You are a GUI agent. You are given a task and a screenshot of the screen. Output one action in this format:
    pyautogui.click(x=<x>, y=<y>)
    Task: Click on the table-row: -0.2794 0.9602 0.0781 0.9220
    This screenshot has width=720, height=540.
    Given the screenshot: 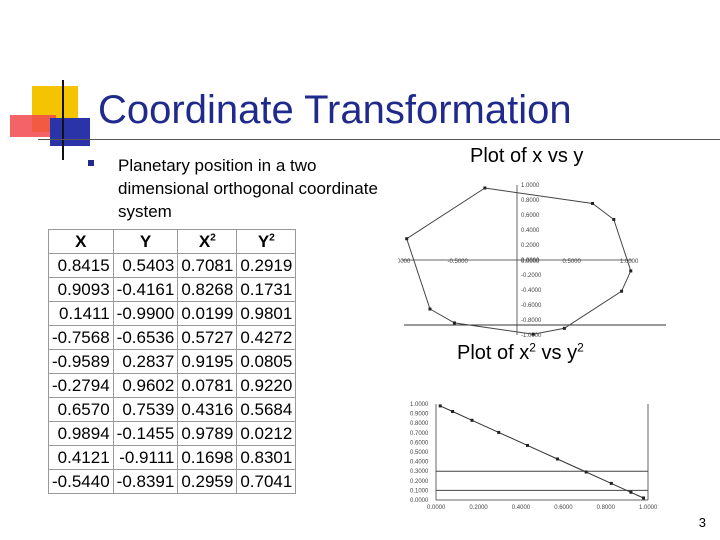 What is the action you would take?
    pyautogui.click(x=172, y=385)
    